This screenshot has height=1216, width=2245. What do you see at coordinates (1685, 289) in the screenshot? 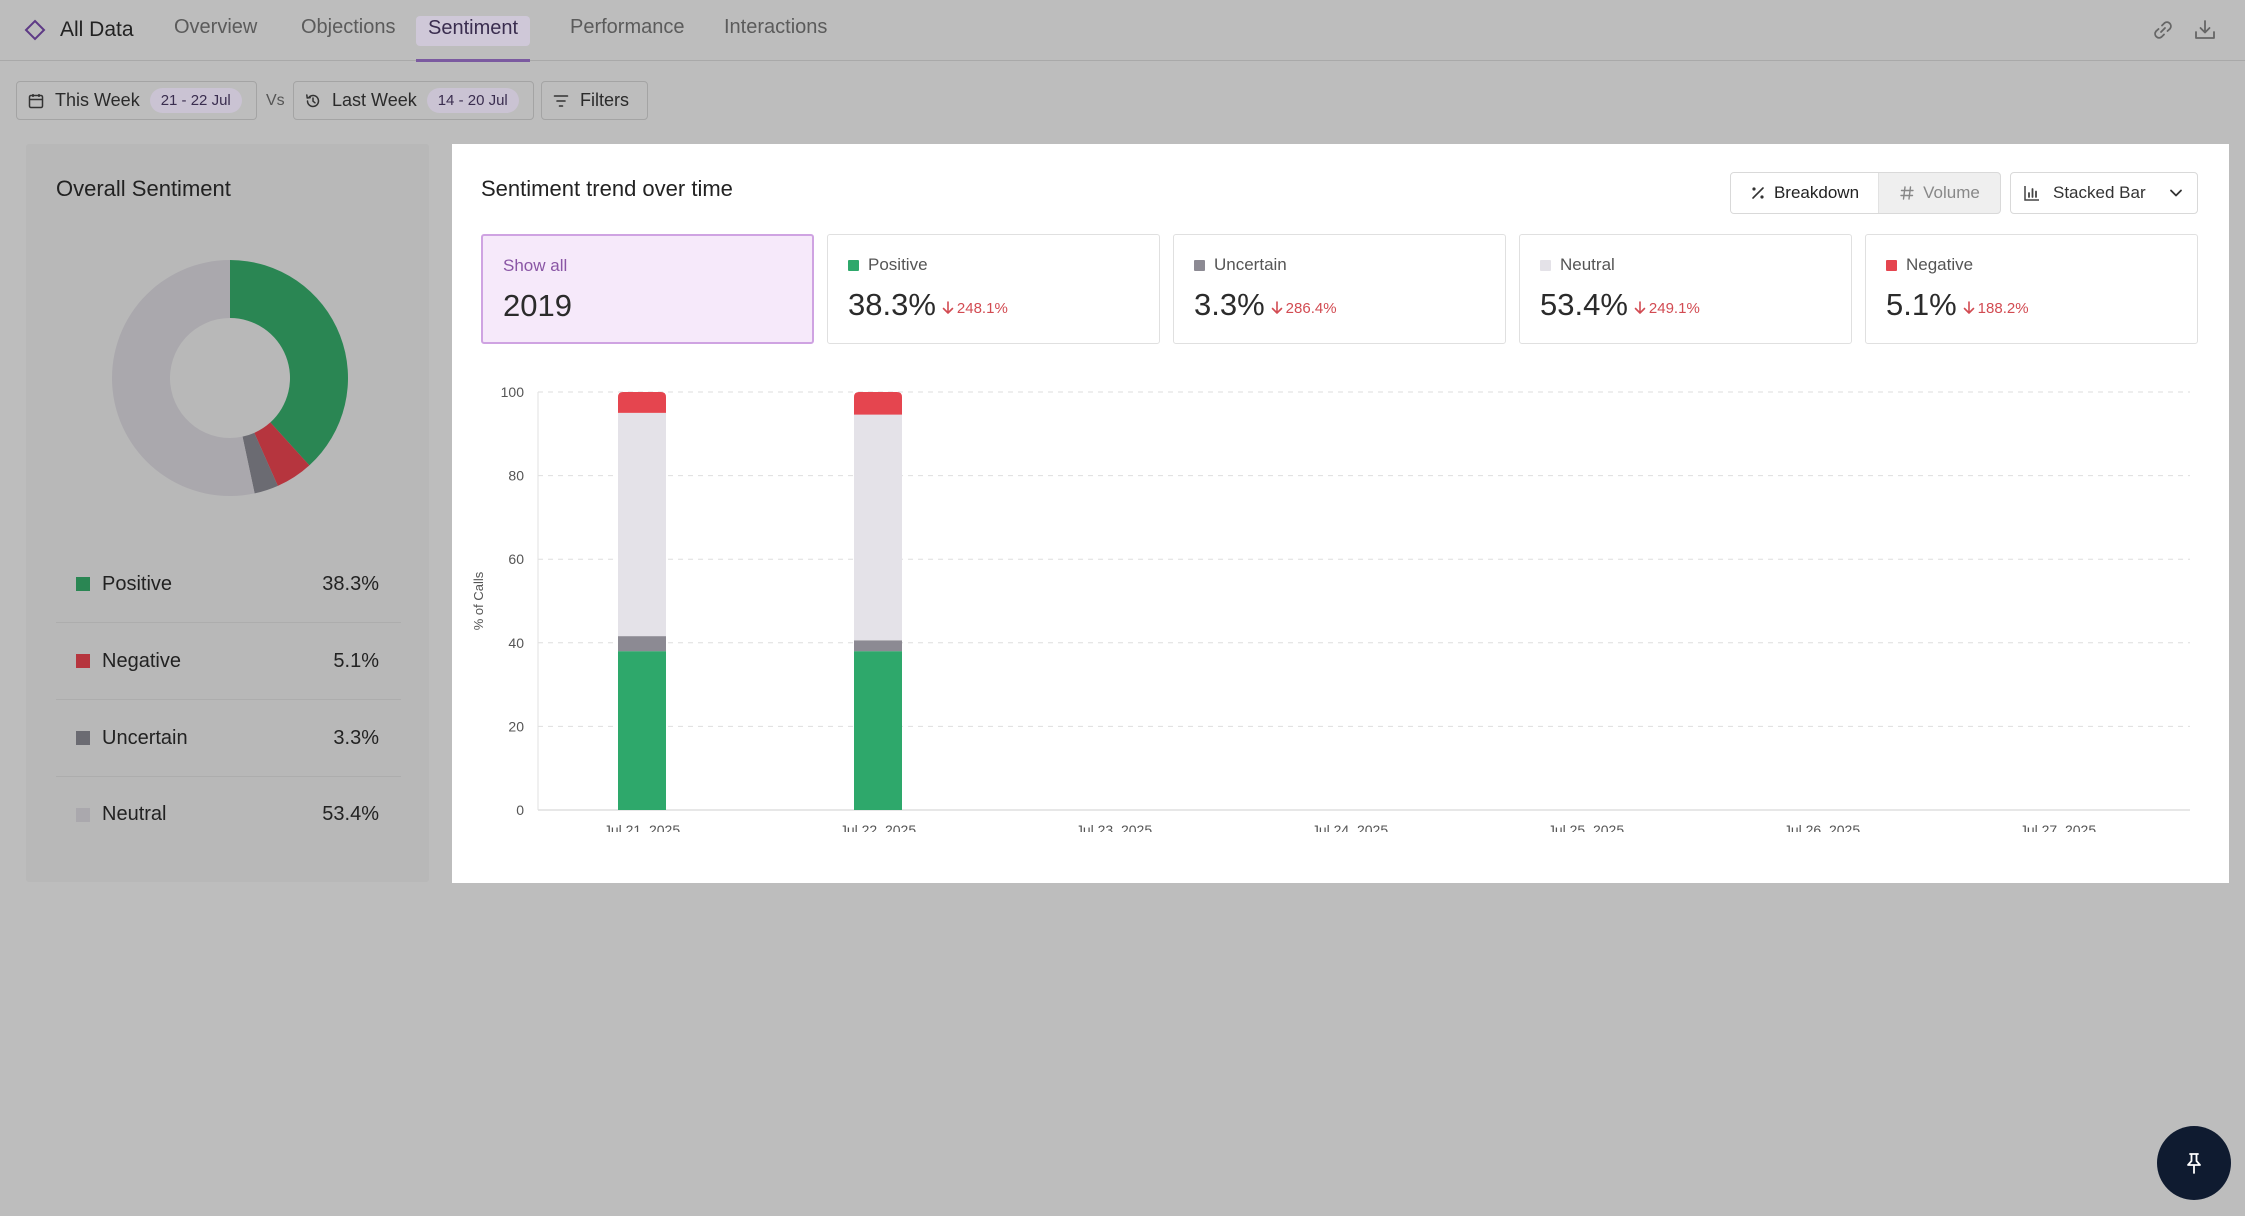
I see `stat-card-neutral: Neutral 53.4% 249.1%` at bounding box center [1685, 289].